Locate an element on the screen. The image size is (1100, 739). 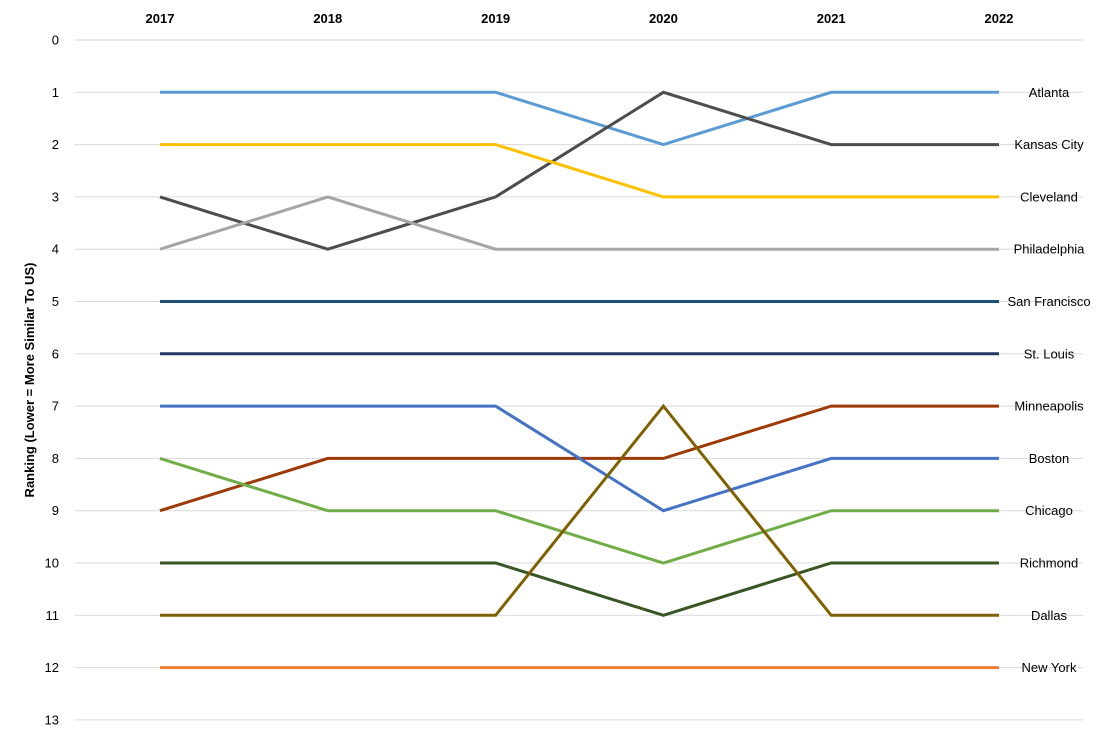
series-label: Philadelphia is located at coordinates (1050, 249).